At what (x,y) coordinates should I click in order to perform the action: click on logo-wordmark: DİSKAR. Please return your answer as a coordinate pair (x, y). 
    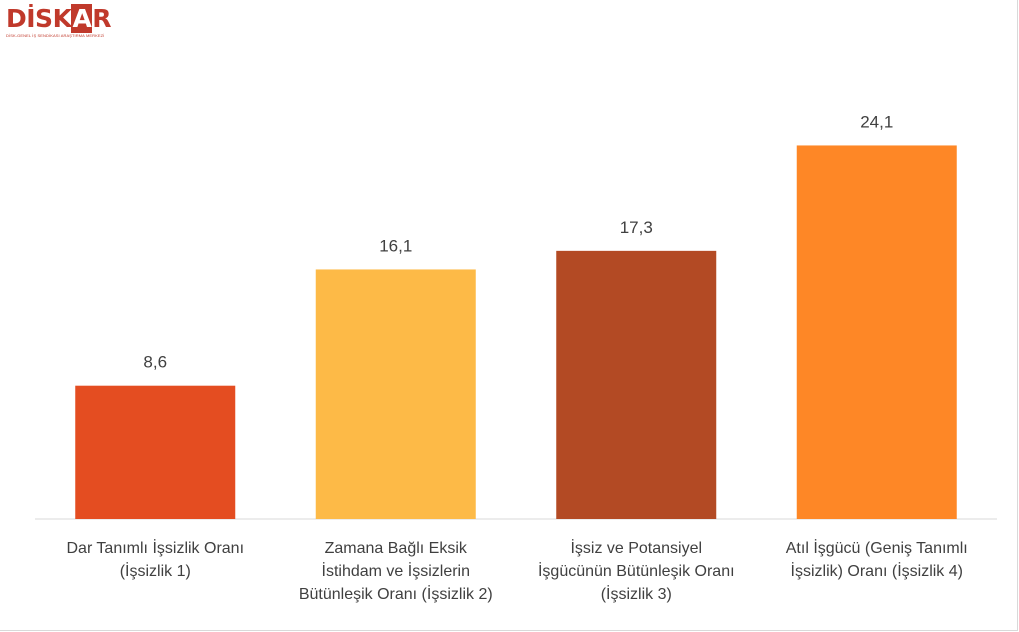
    Looking at the image, I should click on (59, 18).